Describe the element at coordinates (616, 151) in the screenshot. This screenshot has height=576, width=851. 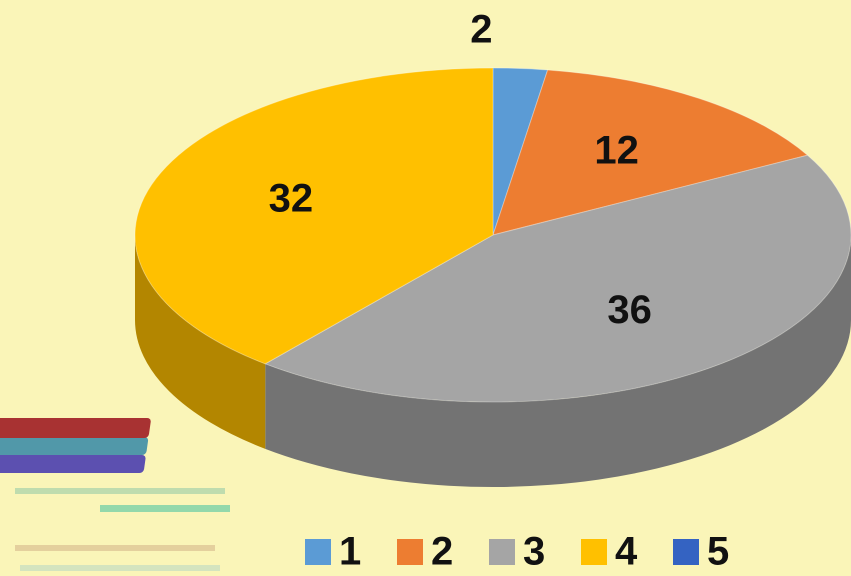
I see `data-label: 12` at that location.